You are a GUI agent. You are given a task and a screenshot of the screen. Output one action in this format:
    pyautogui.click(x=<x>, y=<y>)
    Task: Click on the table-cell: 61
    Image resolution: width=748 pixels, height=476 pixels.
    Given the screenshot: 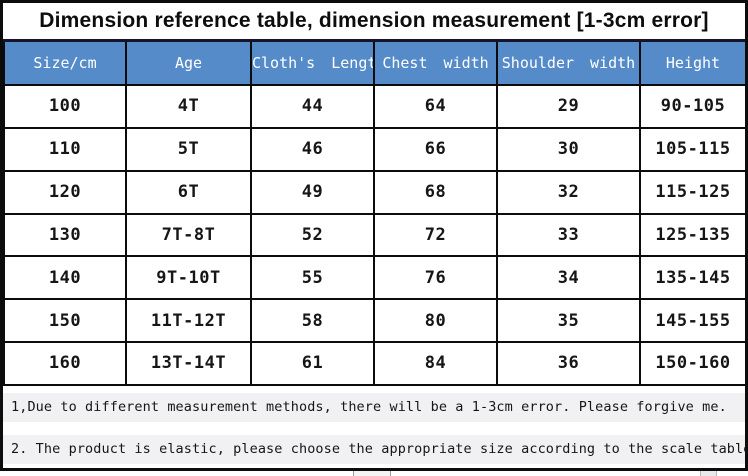 What is the action you would take?
    pyautogui.click(x=312, y=363)
    